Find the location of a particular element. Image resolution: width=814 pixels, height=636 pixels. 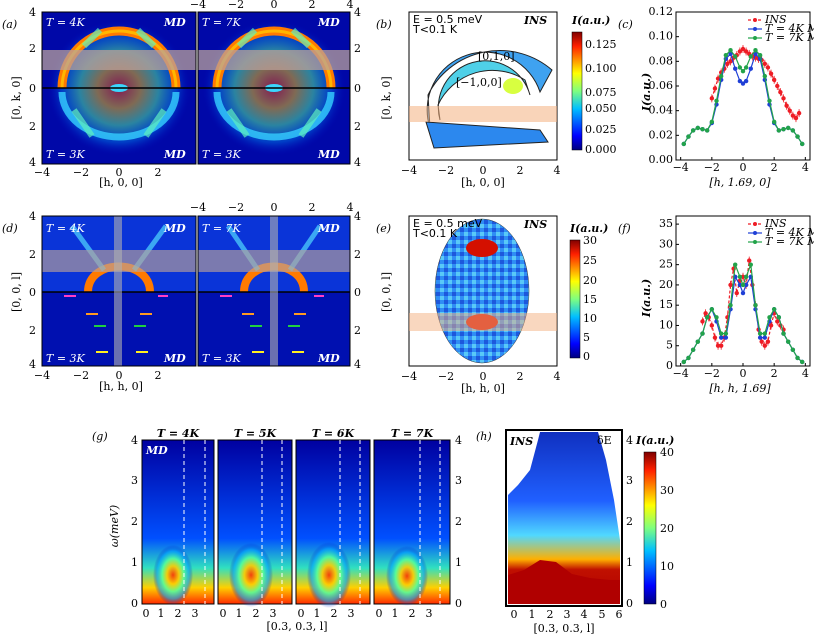

panel-a-top-xtick: 2 is located at coordinates (312, 5).